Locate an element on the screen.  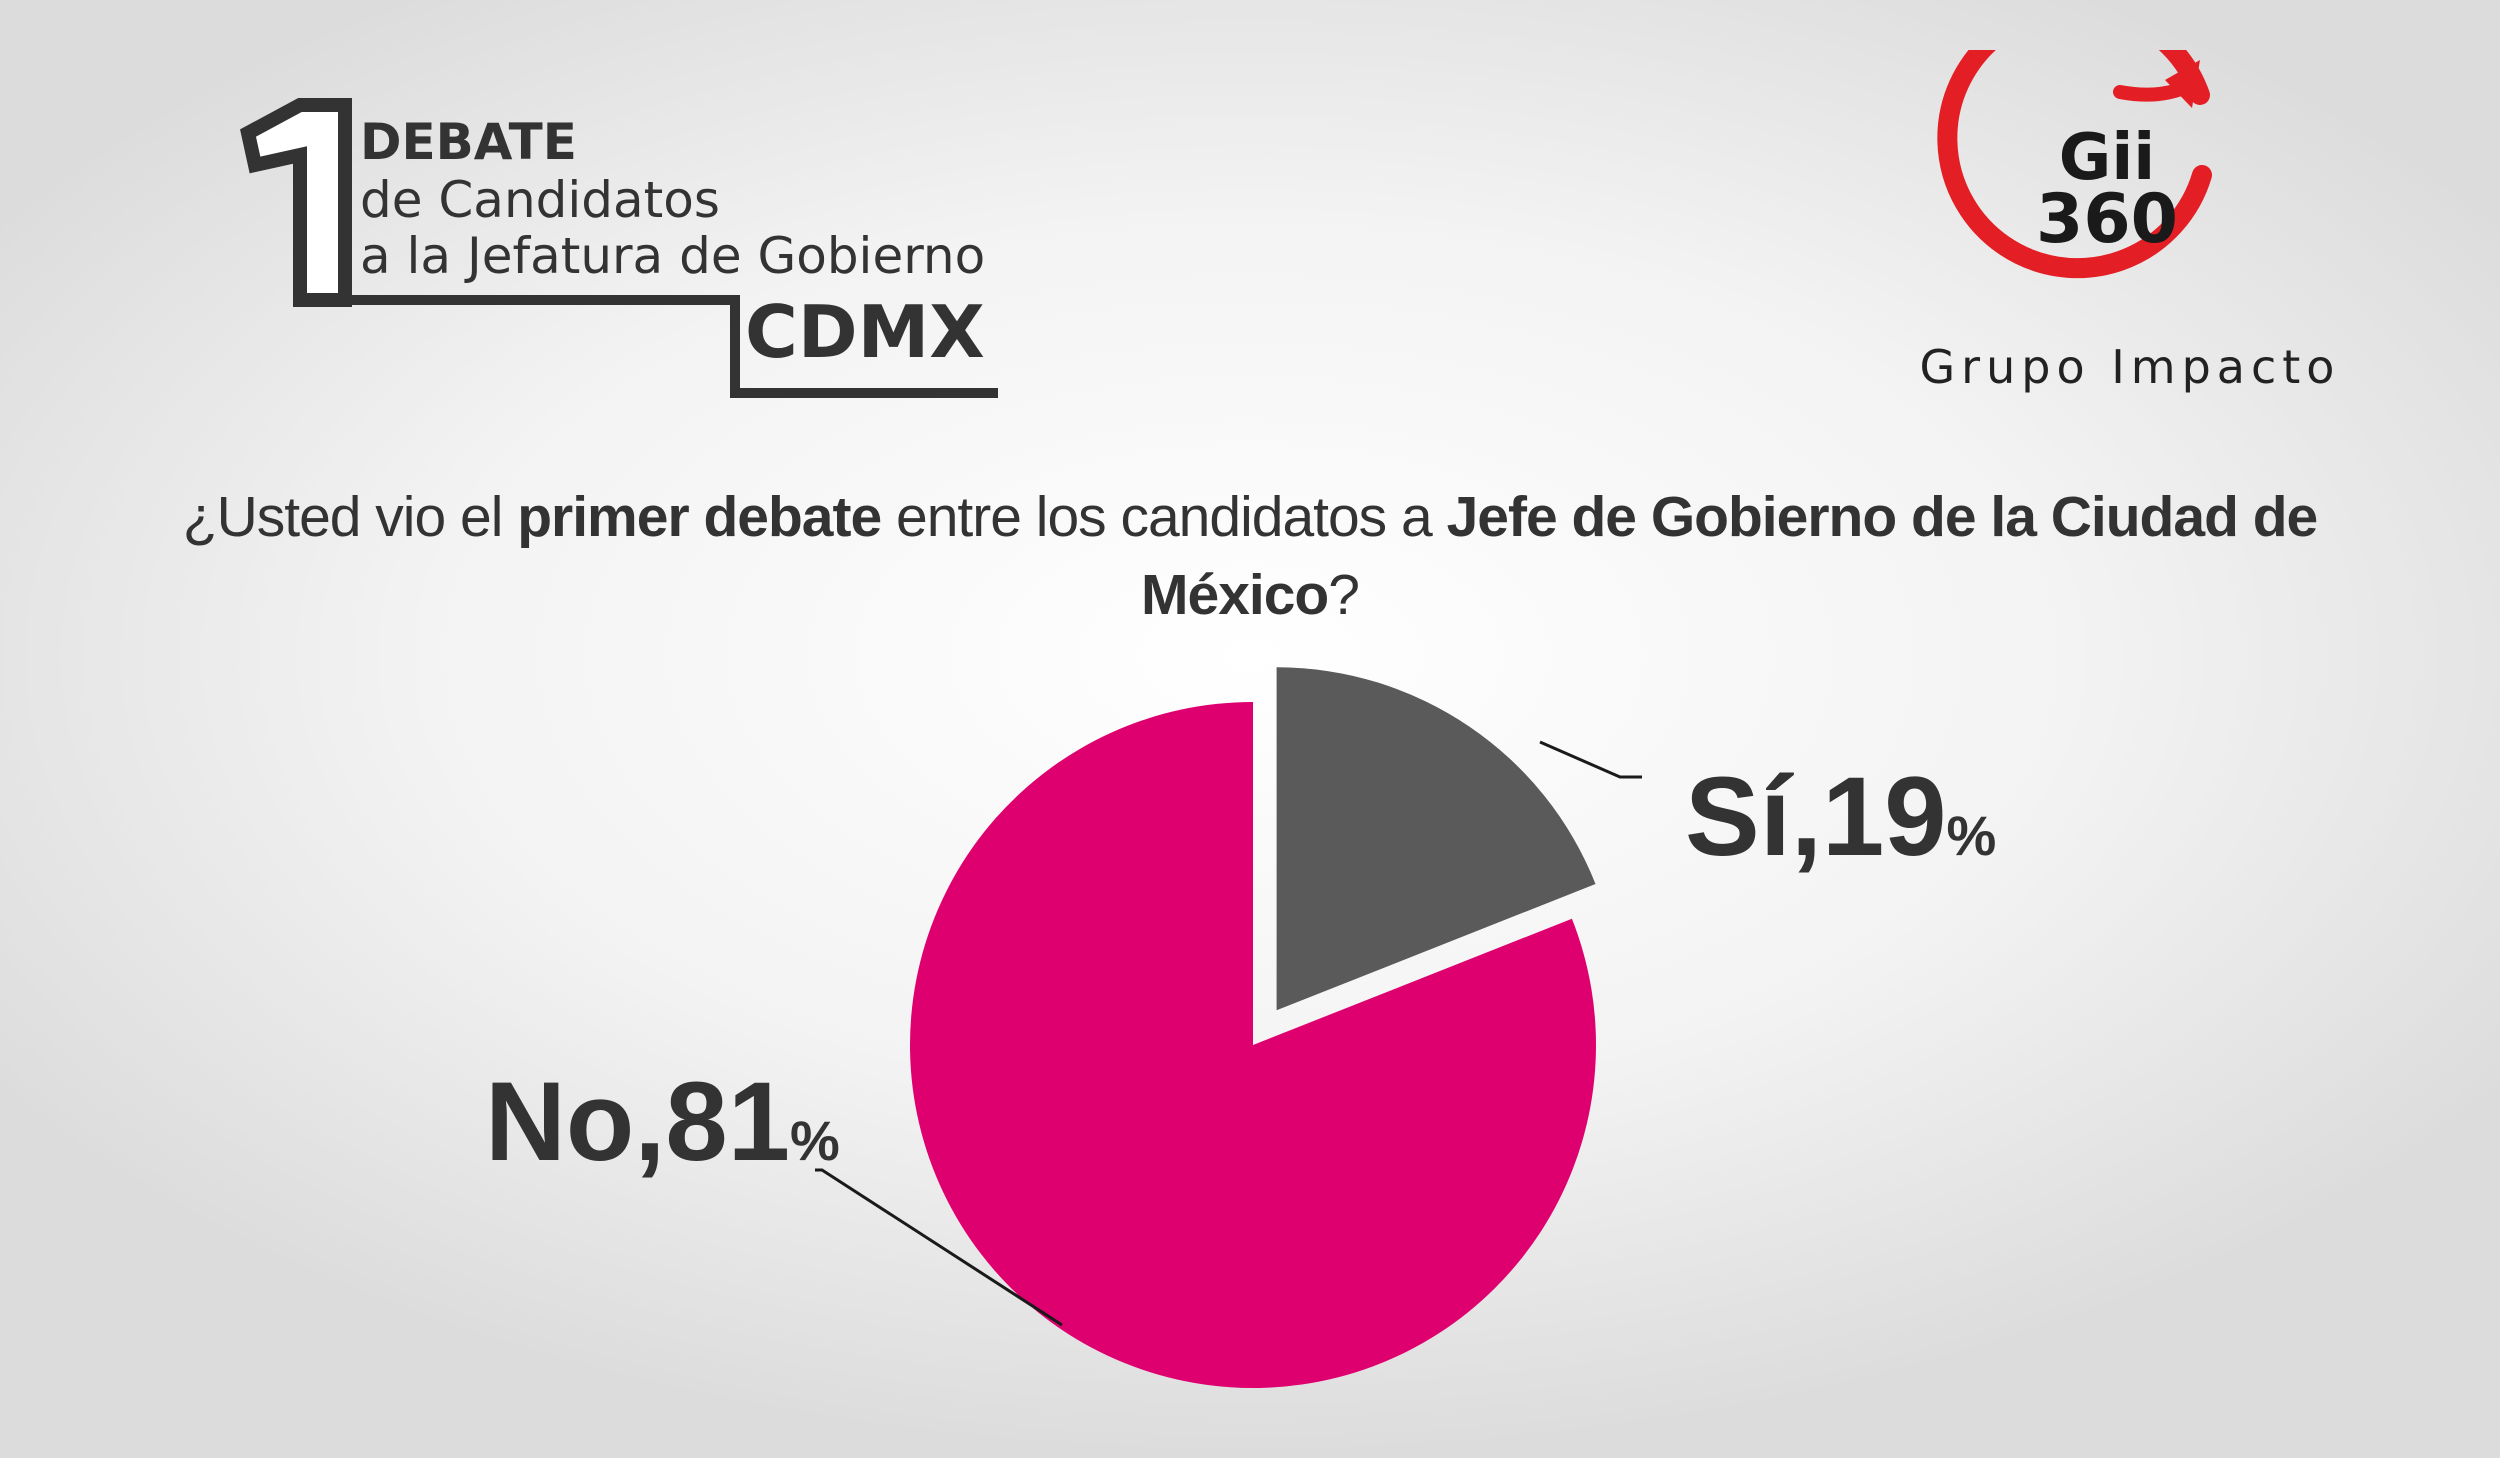
question-part-2: entre los candidatos a is located at coordinates (1164, 517).